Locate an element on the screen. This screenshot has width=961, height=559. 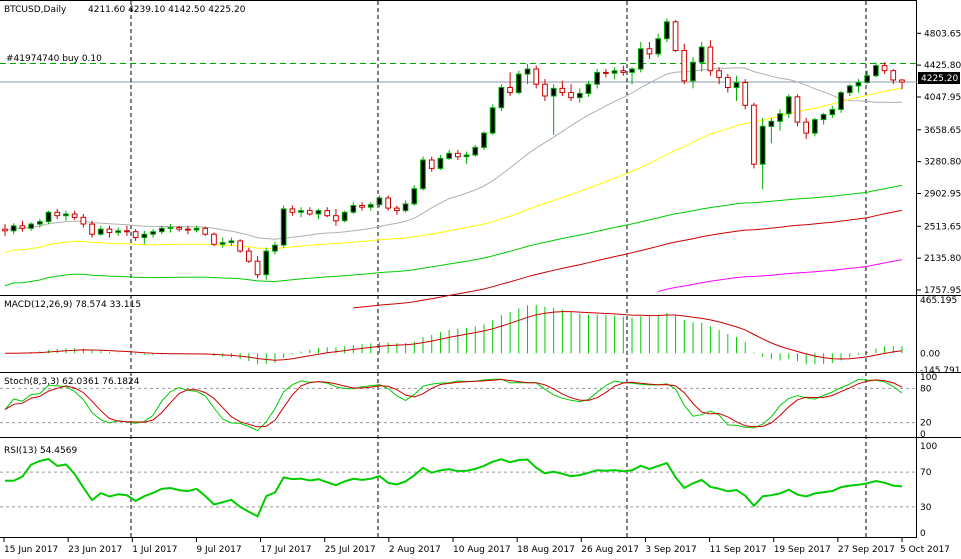
stoch-tick-label: 0 is located at coordinates (923, 435).